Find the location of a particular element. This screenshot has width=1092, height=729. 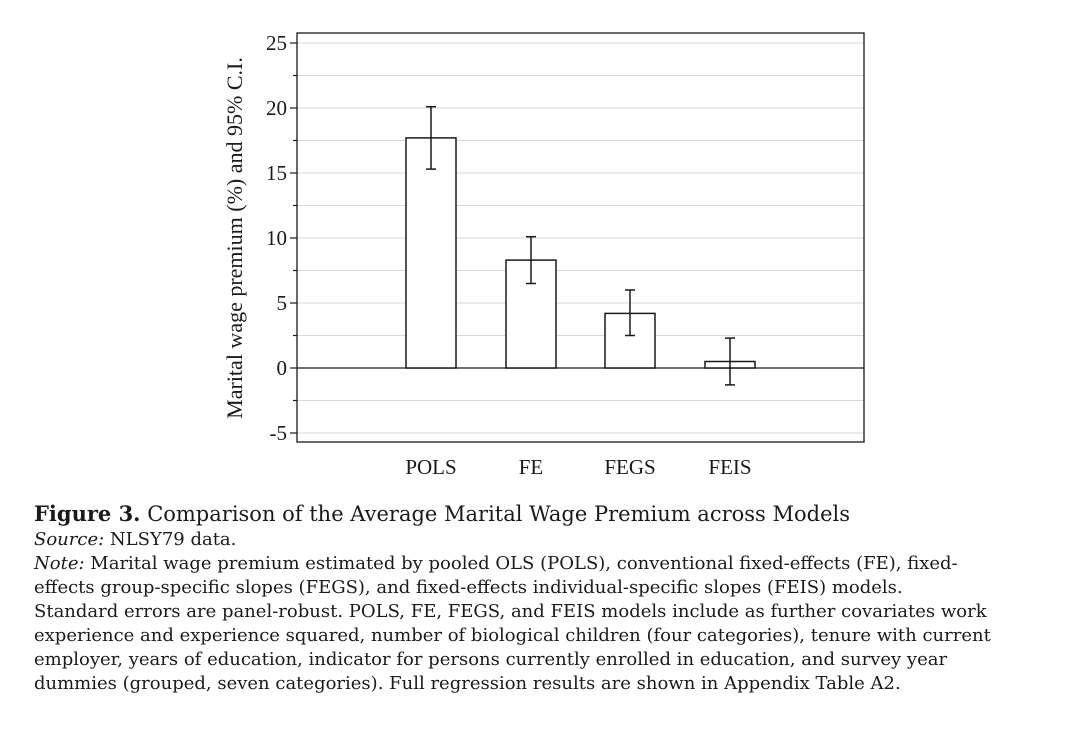

source-text: NLSY79 data. is located at coordinates (173, 539).